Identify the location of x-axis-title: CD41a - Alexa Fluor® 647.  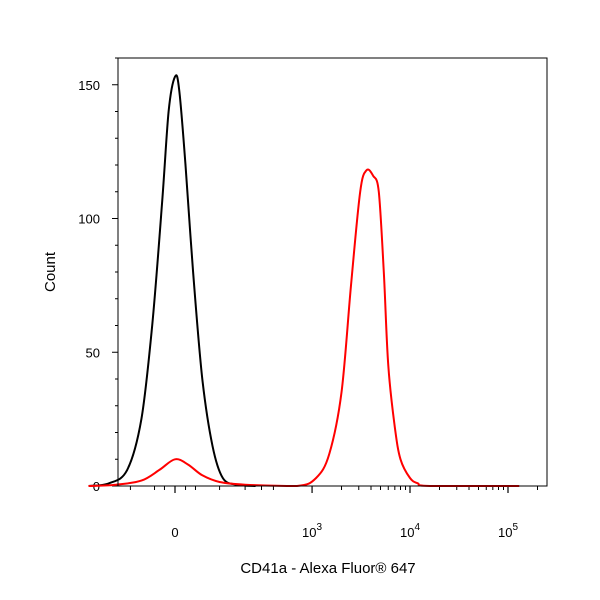
(327, 568).